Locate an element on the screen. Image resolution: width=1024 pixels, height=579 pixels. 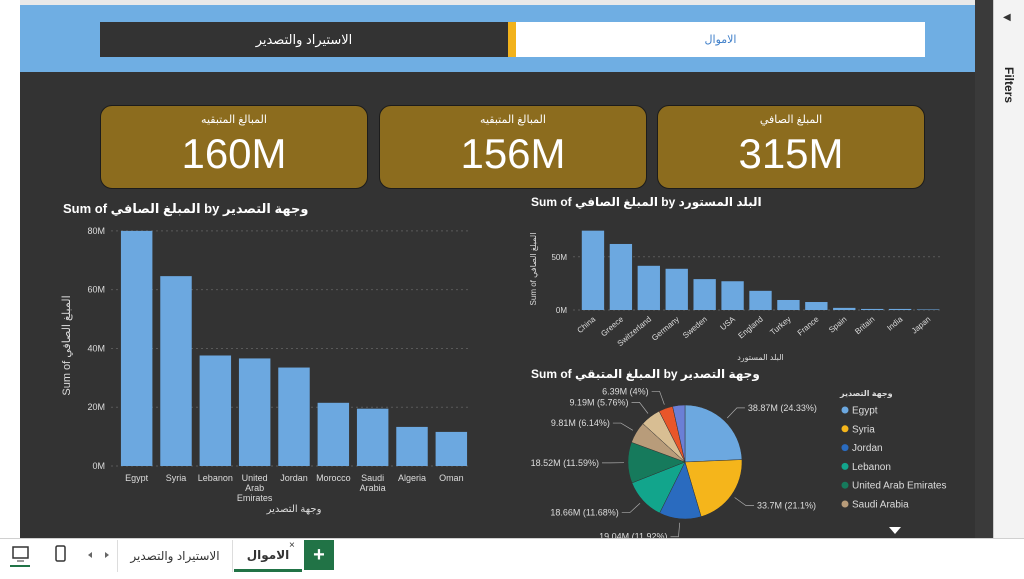
data-label: 38.87M (24.33%) is located at coordinates (782, 408).